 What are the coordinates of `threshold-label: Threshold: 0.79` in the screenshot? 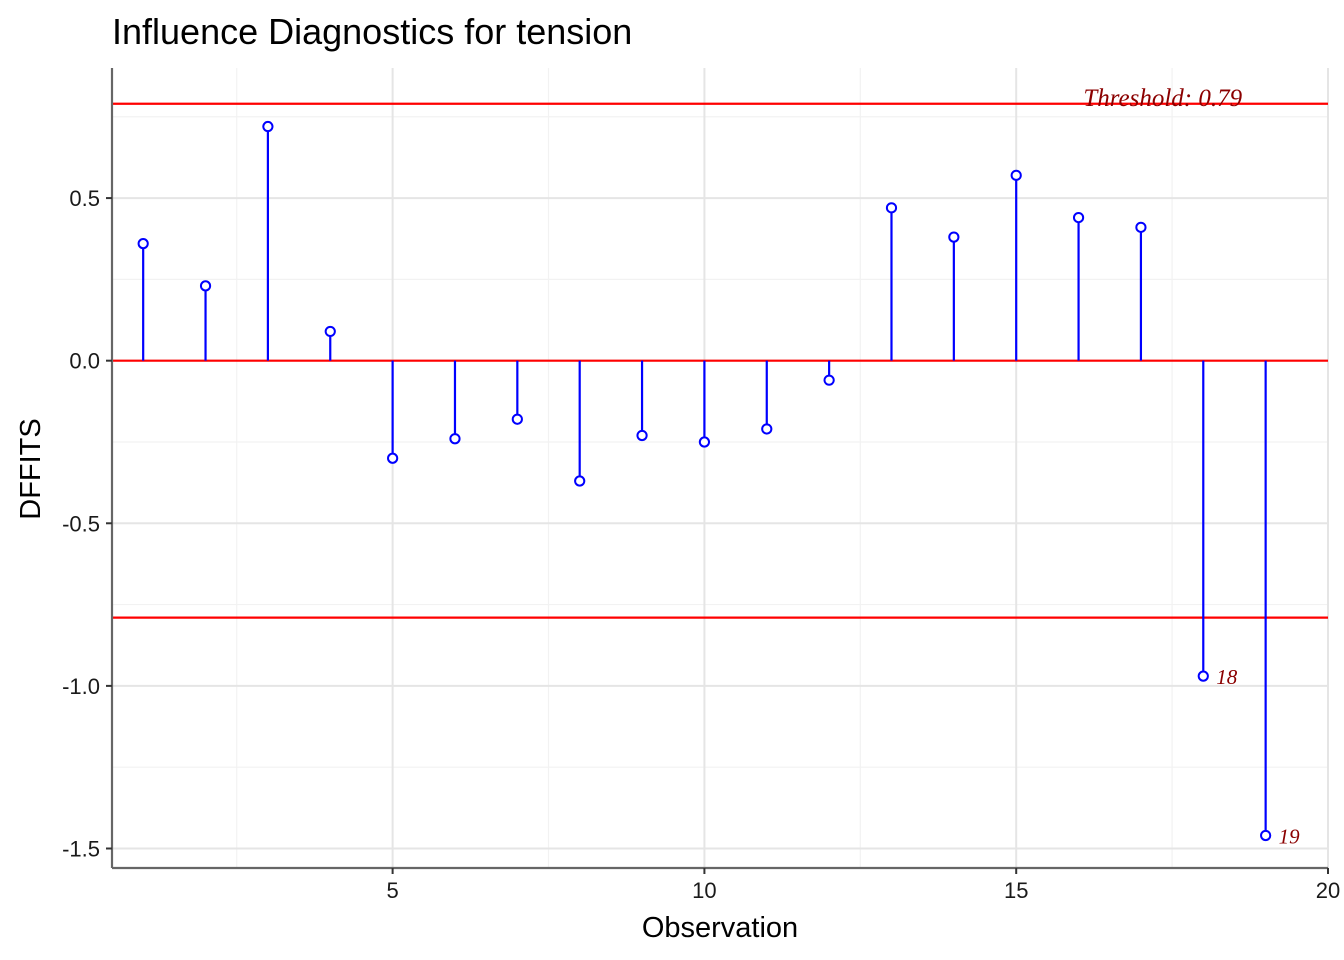 It's located at (1162, 98).